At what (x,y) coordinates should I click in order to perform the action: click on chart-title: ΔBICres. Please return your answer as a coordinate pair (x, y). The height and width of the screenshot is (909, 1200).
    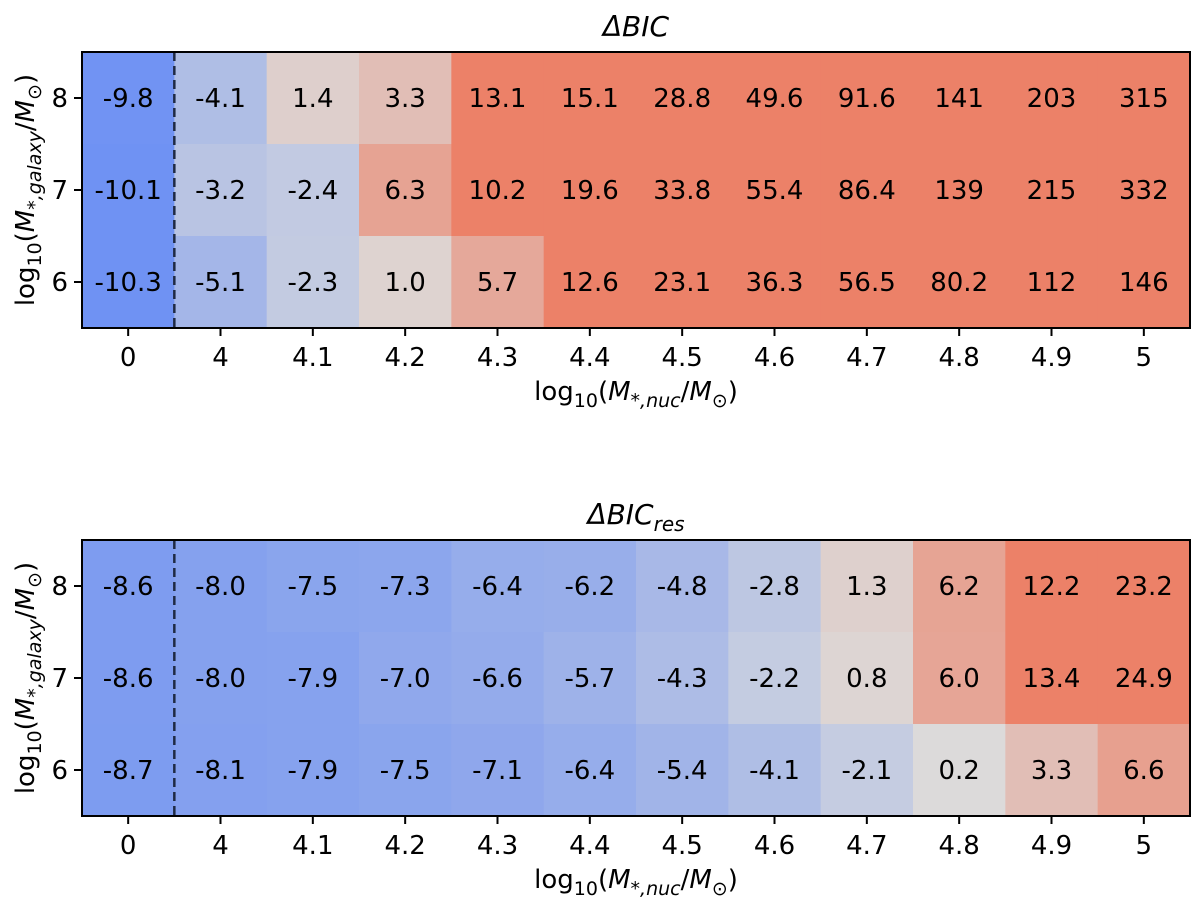
    Looking at the image, I should click on (634, 517).